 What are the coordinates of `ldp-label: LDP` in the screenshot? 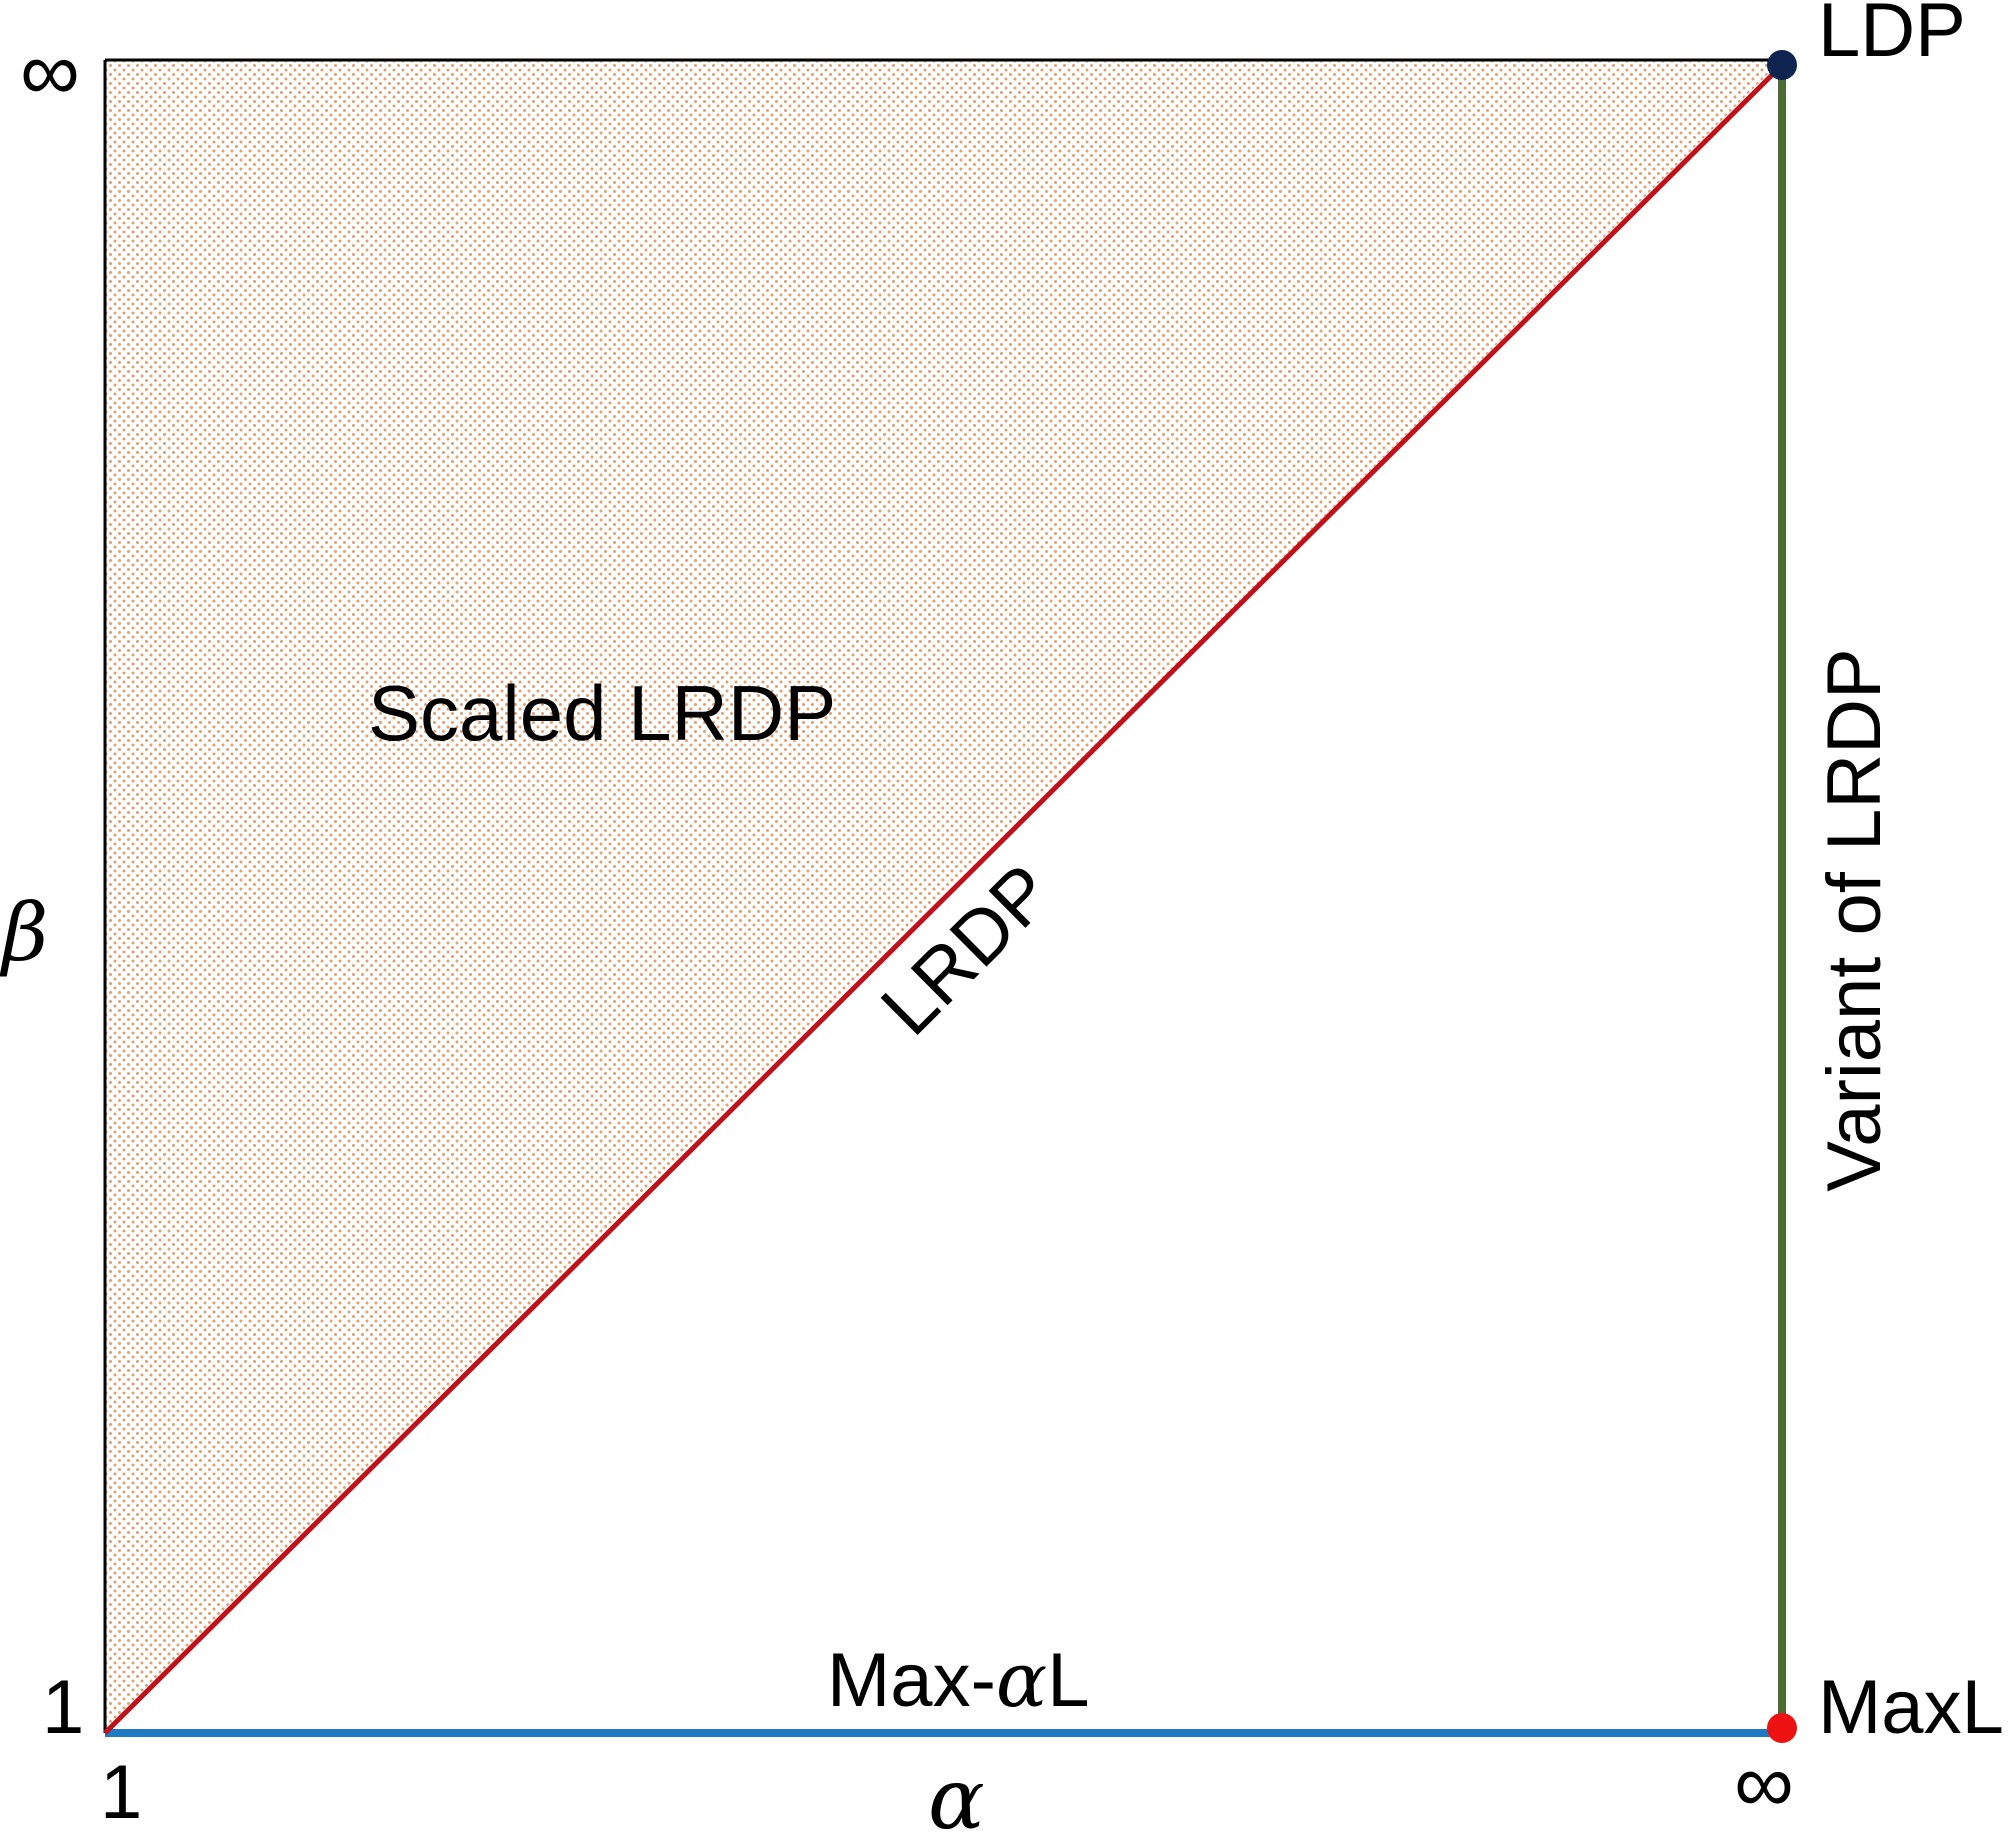 It's located at (1892, 36).